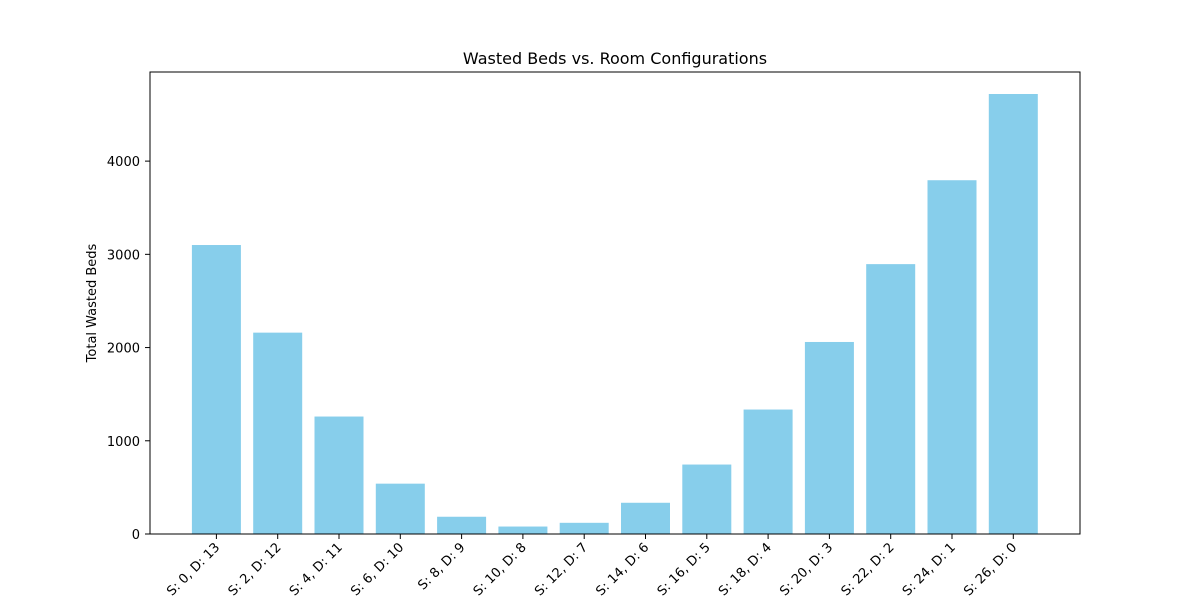 The width and height of the screenshot is (1200, 604). Describe the element at coordinates (500, 569) in the screenshot. I see `x-tick-label-5: S: 10, D: 8` at that location.